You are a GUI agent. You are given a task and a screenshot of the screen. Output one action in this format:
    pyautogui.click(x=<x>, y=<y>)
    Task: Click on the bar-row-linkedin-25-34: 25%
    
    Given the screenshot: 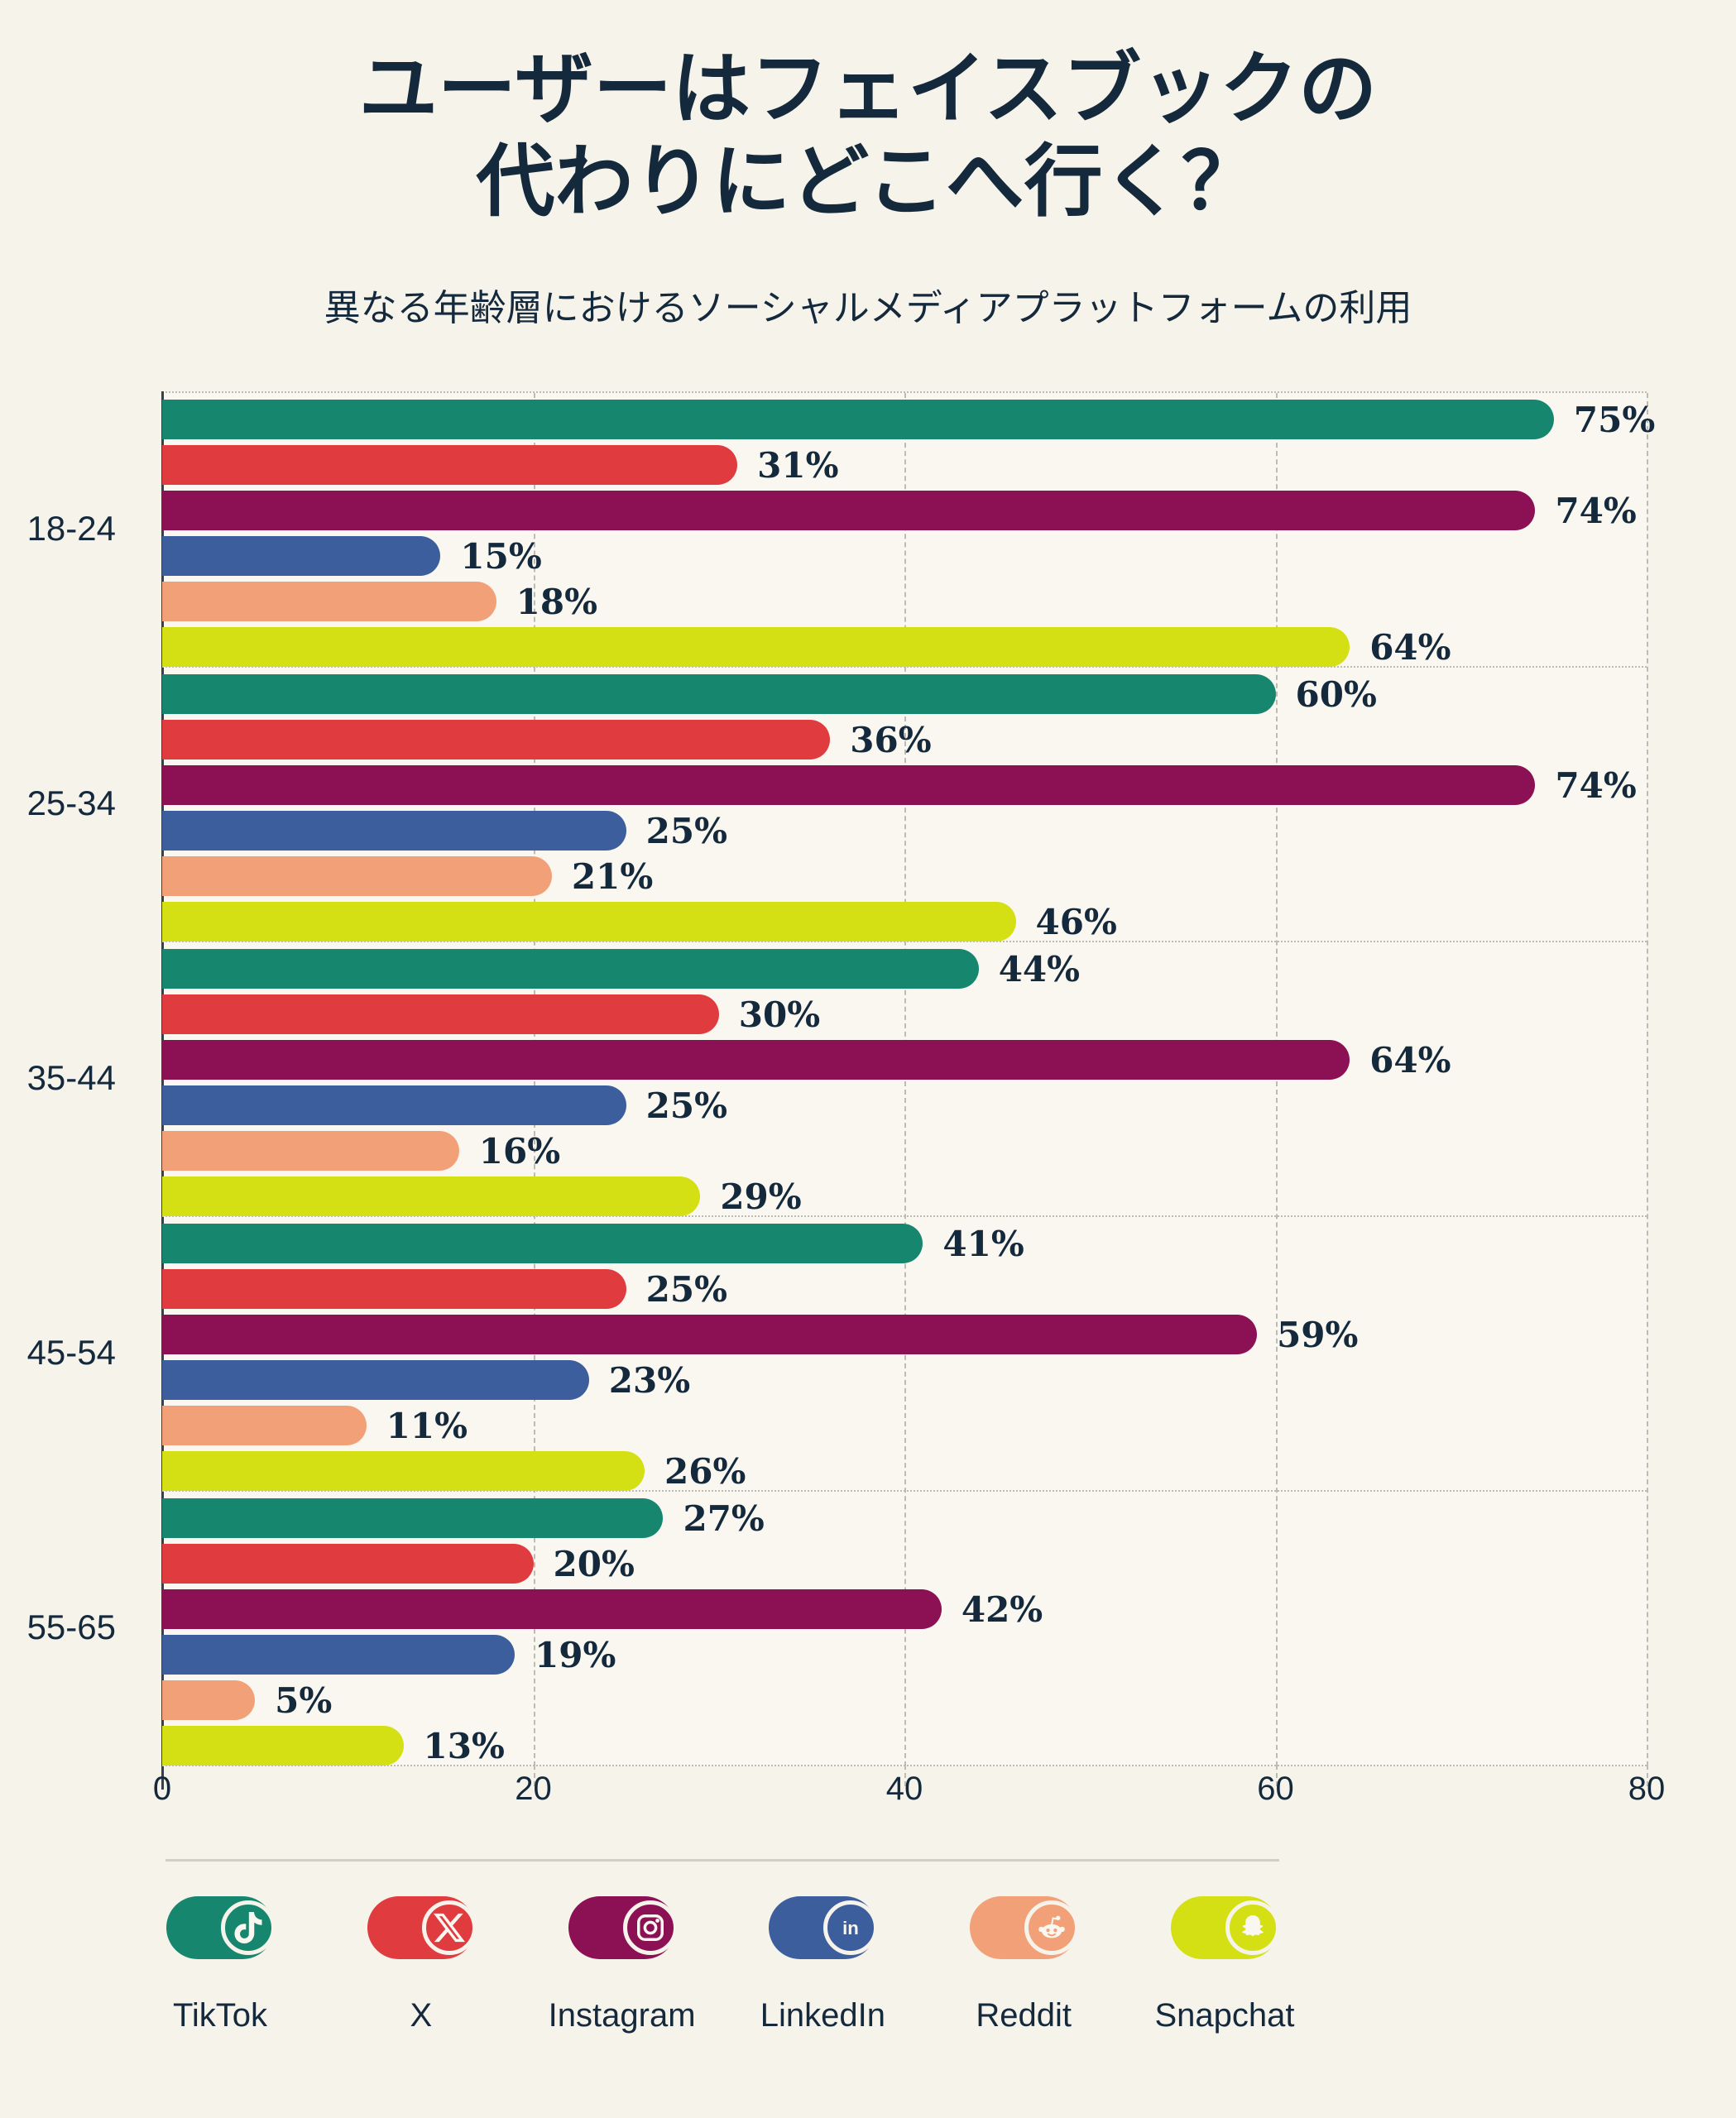 What is the action you would take?
    pyautogui.click(x=905, y=831)
    